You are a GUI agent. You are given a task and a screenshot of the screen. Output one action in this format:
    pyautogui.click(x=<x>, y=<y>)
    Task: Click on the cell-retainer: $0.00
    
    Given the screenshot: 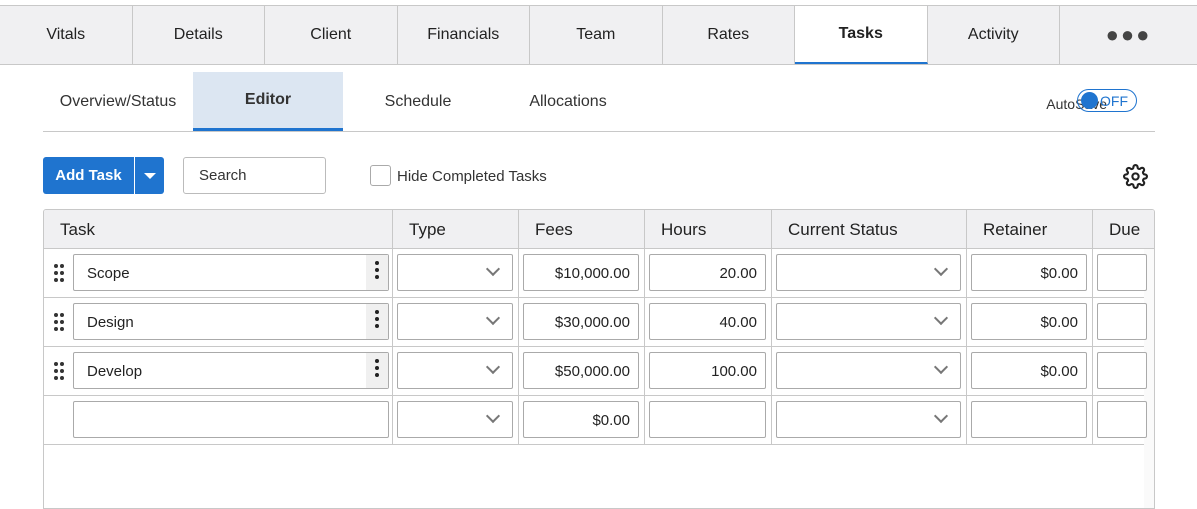 What is the action you would take?
    pyautogui.click(x=1030, y=371)
    